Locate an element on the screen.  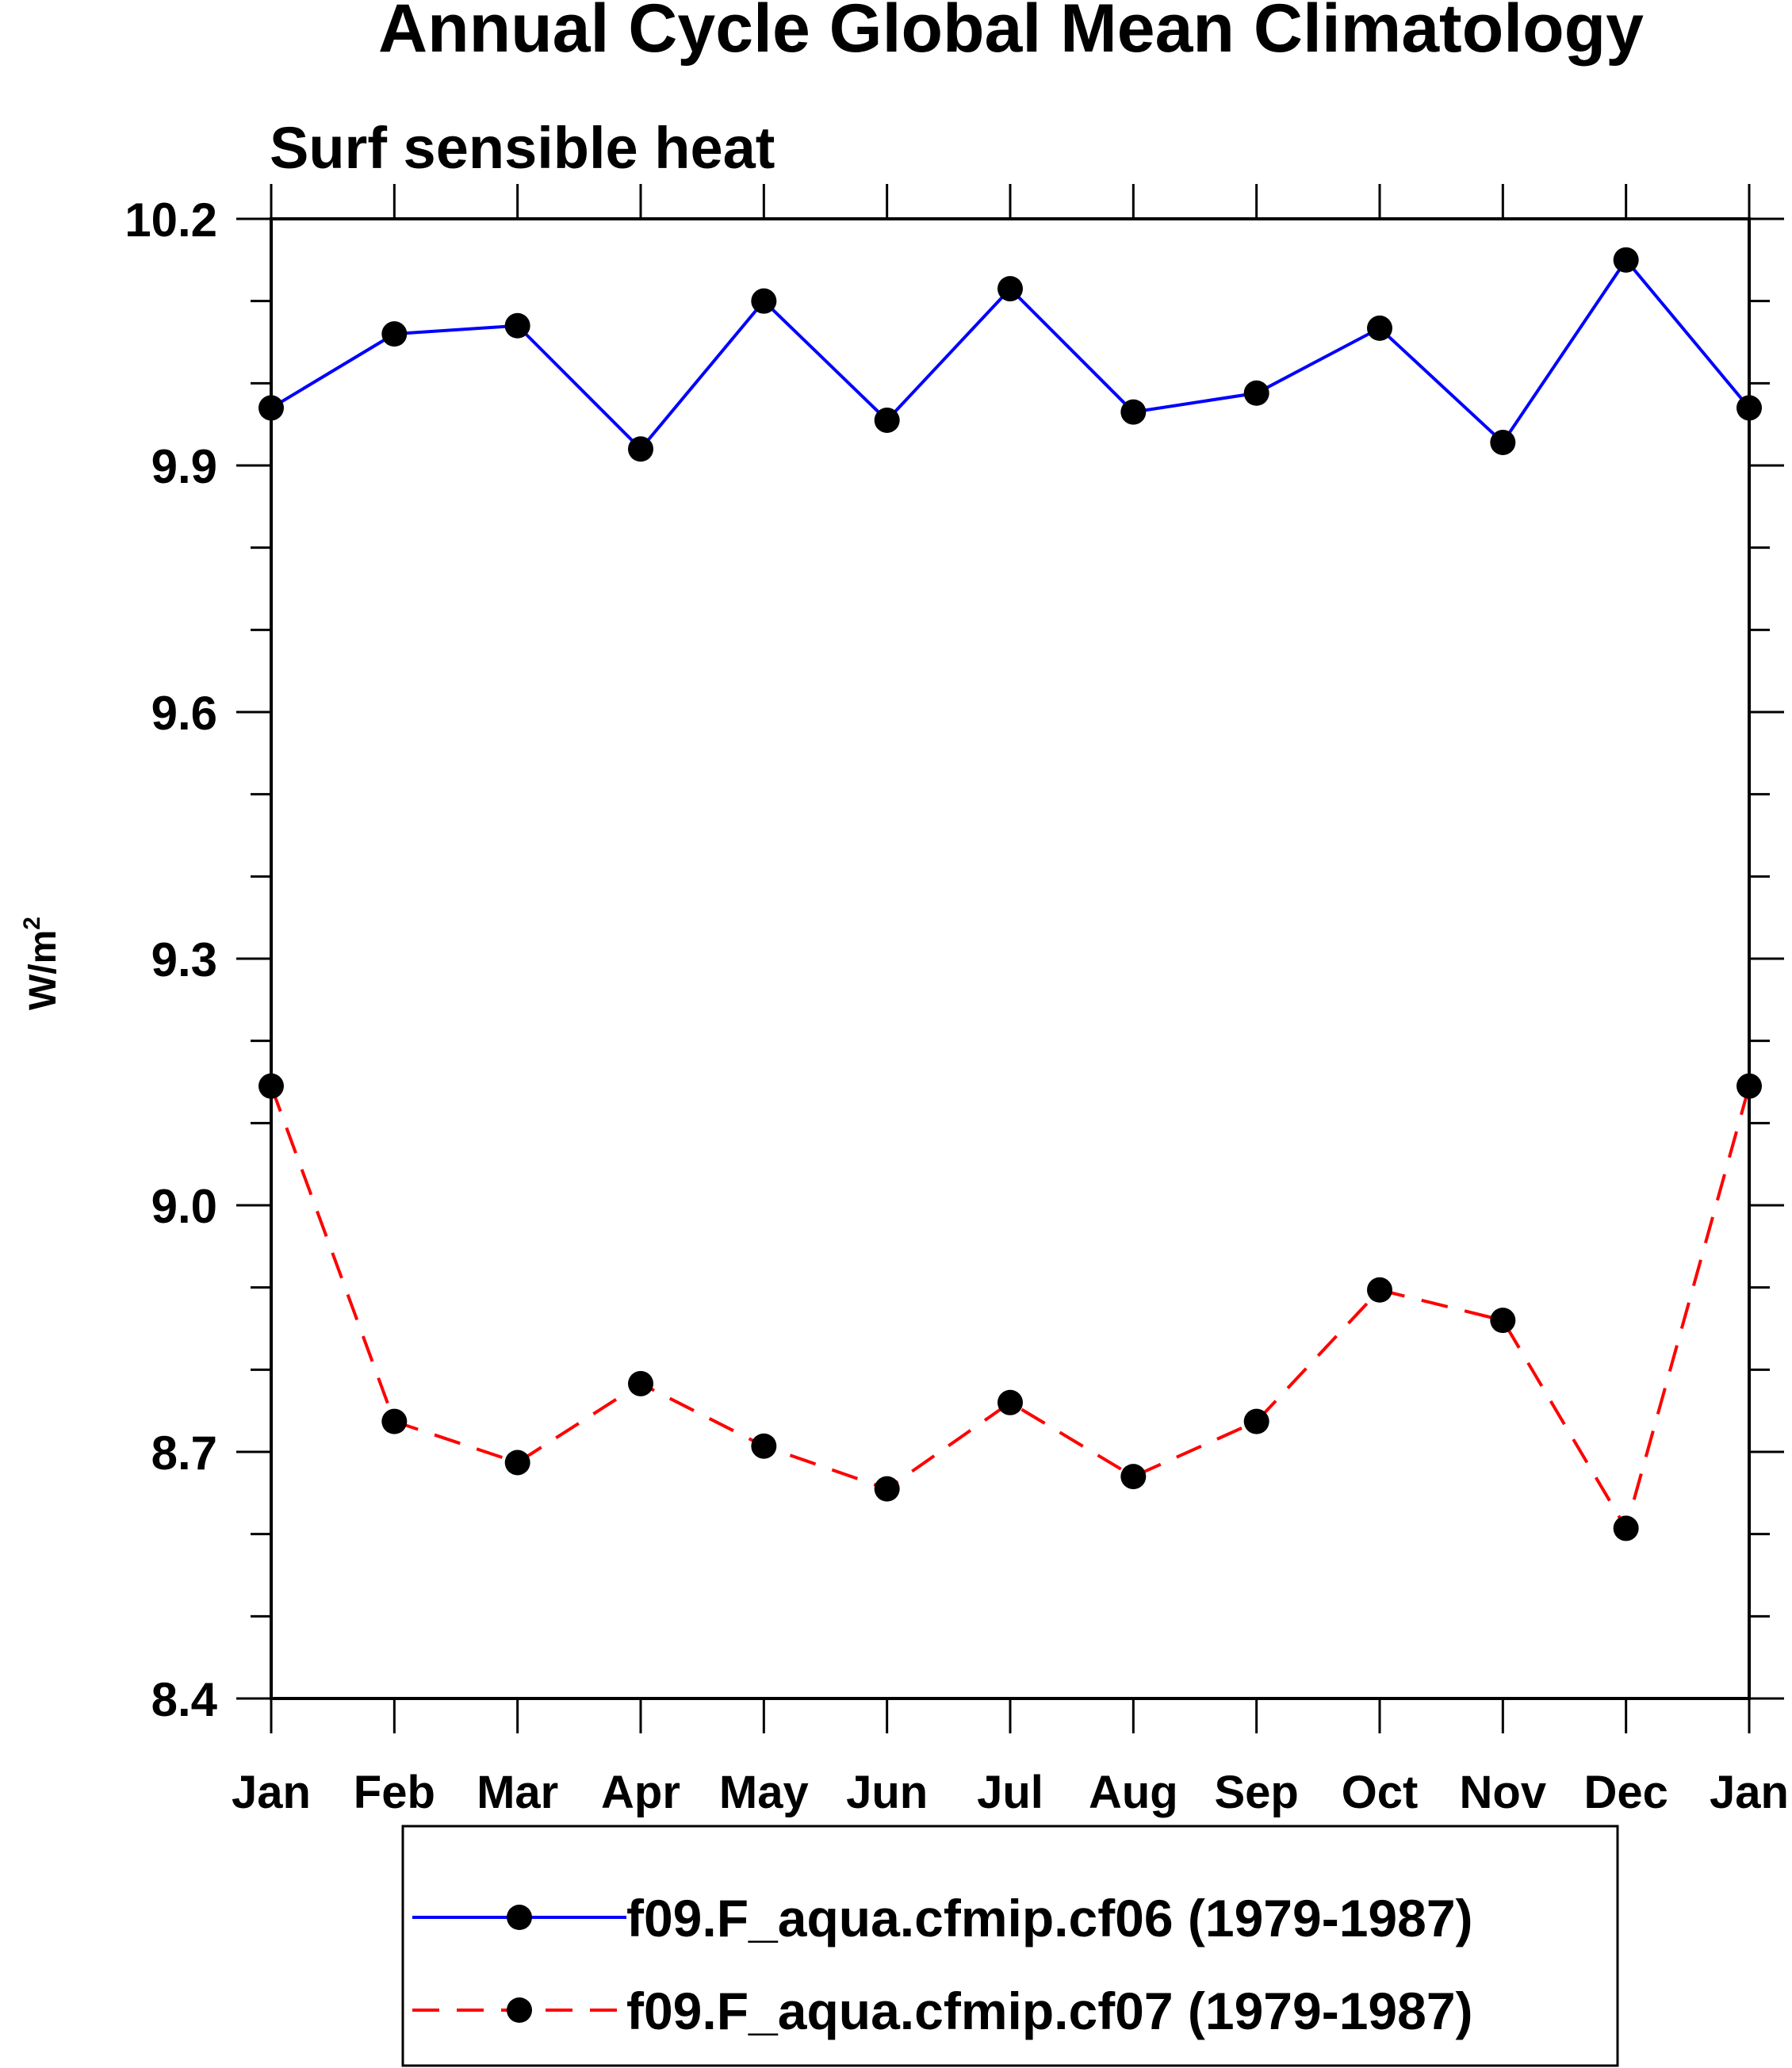
legend-box is located at coordinates (1010, 1946).